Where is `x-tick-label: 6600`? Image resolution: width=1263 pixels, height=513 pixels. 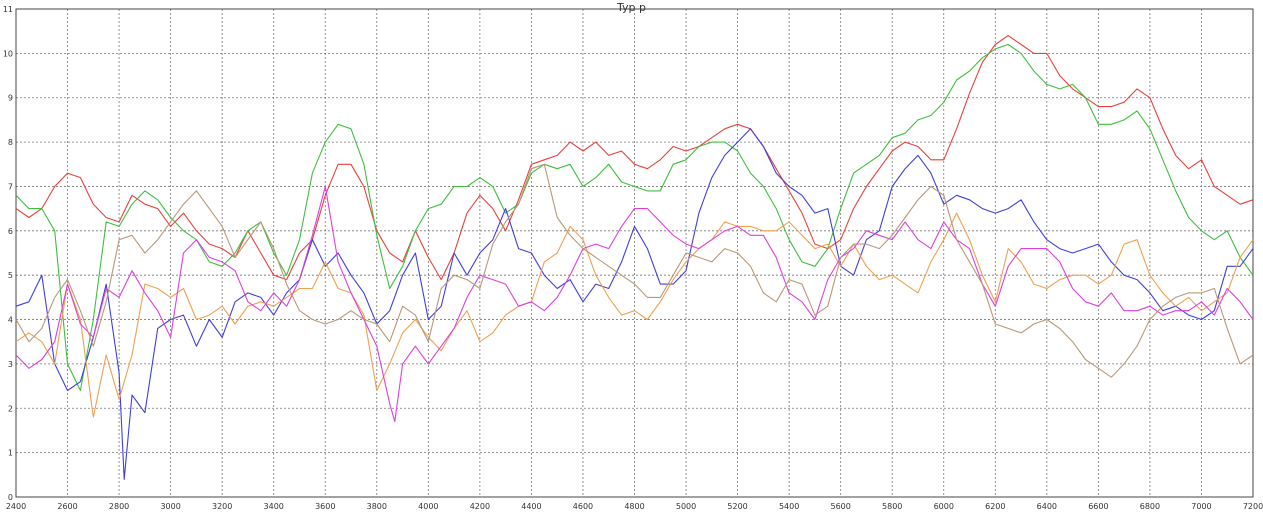 x-tick-label: 6600 is located at coordinates (1098, 506).